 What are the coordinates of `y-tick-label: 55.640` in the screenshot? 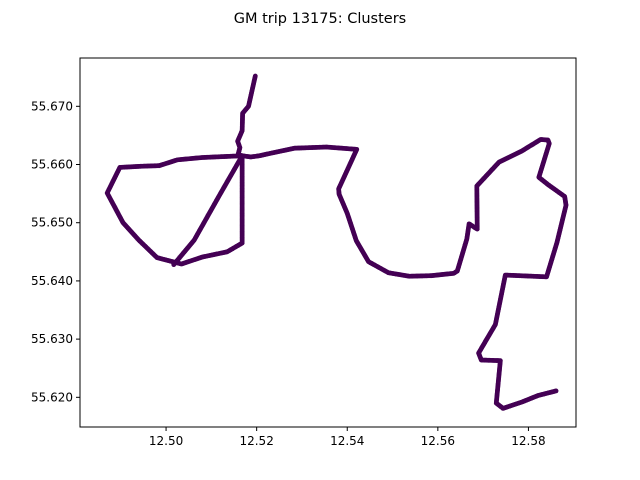 It's located at (52, 281).